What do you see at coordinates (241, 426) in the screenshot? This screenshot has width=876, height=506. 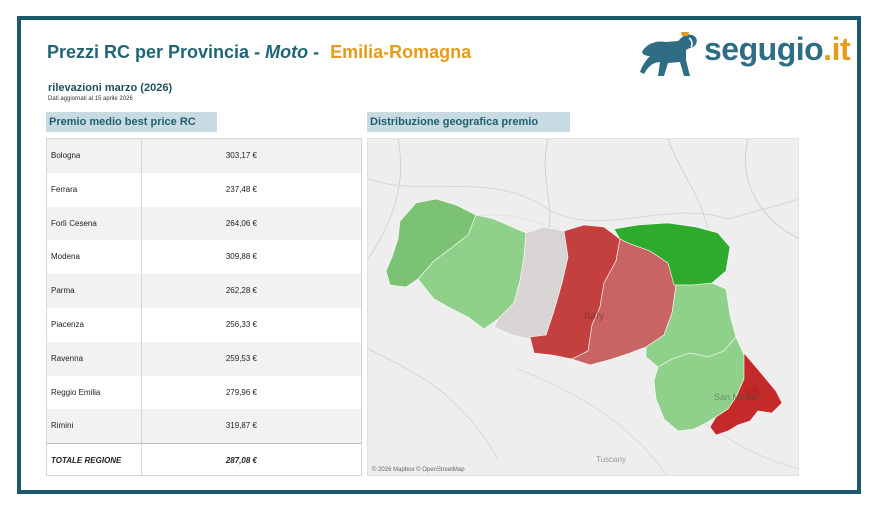 I see `province-price: 319,87 €` at bounding box center [241, 426].